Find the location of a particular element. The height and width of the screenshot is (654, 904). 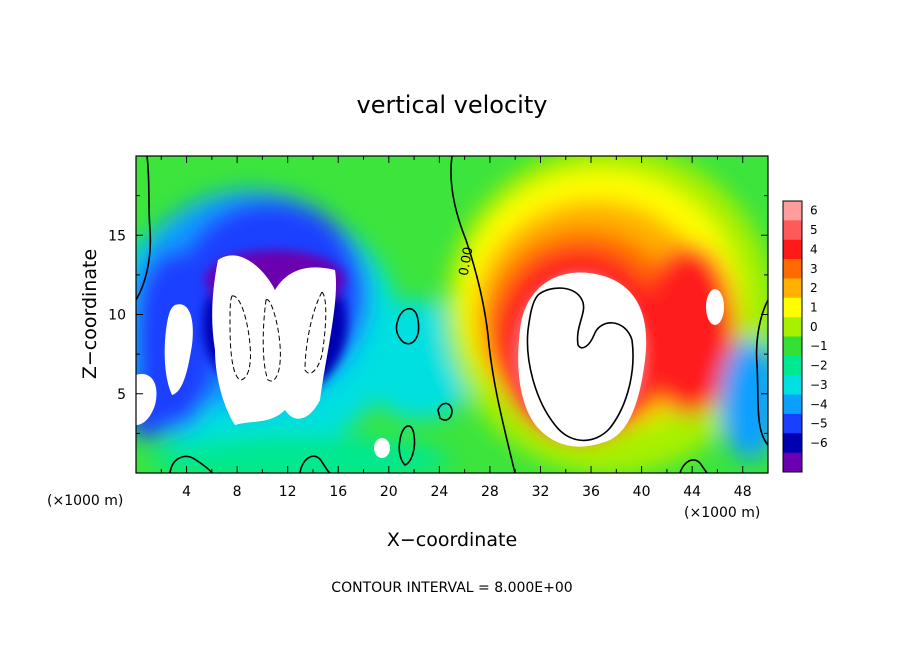

x-tick-label: 40 is located at coordinates (642, 492).